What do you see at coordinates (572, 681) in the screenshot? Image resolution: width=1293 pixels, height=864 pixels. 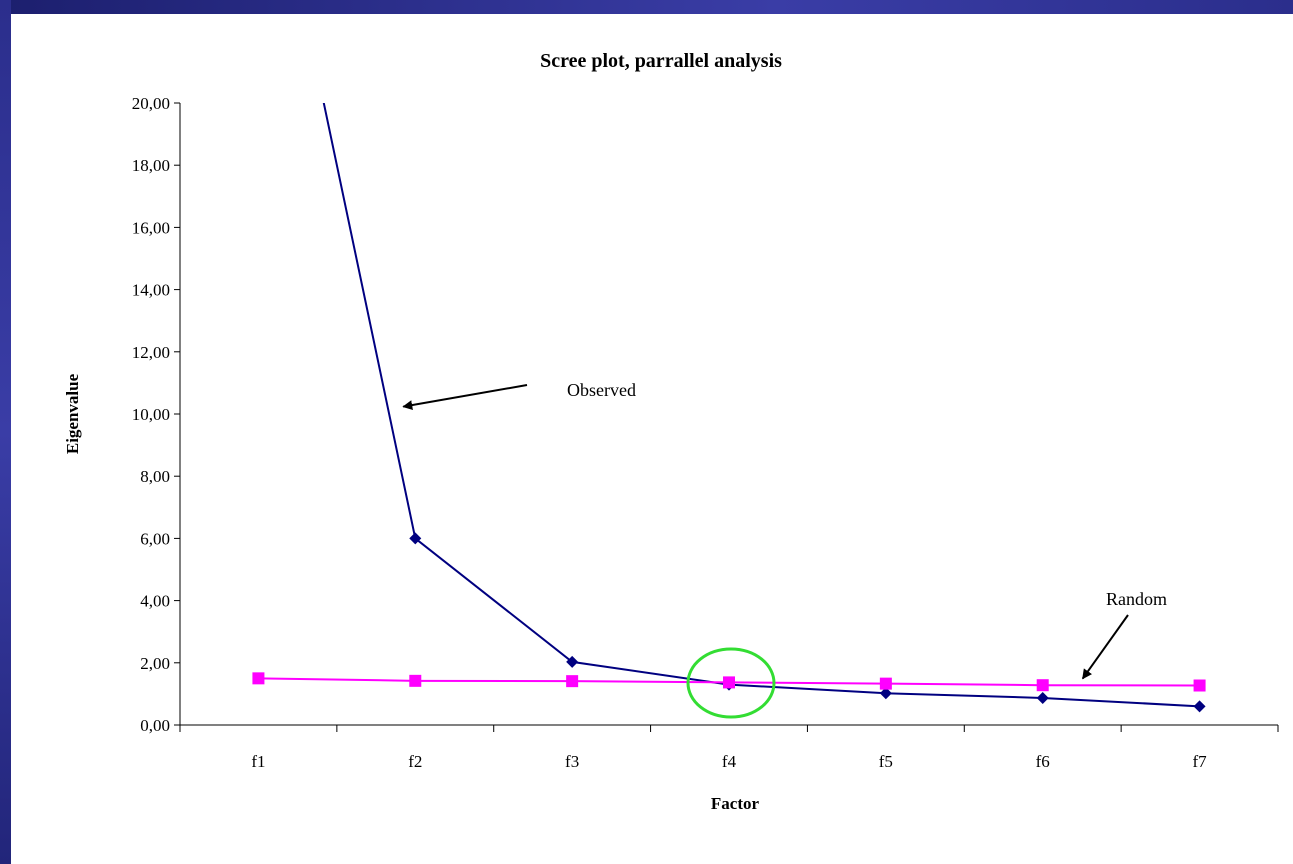 I see `point-random-f3` at bounding box center [572, 681].